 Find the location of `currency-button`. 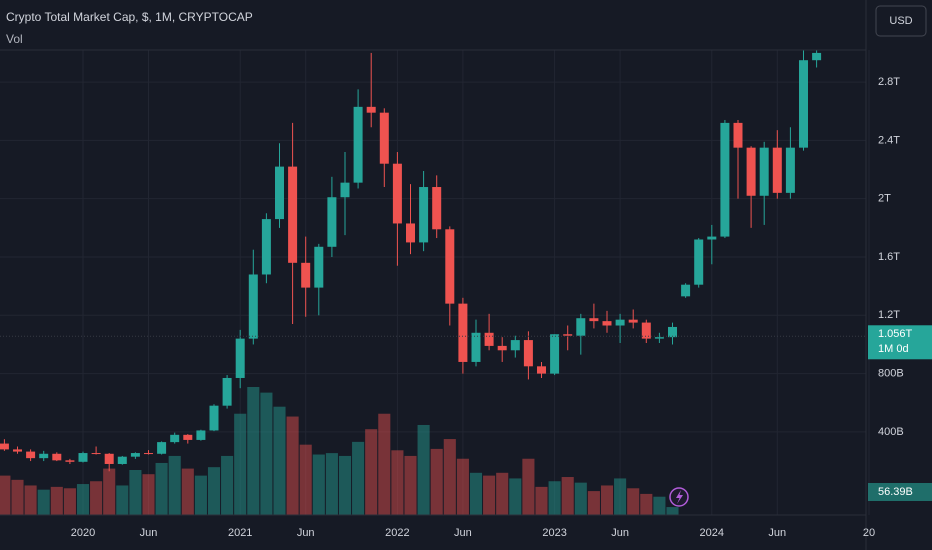

currency-button is located at coordinates (901, 21).